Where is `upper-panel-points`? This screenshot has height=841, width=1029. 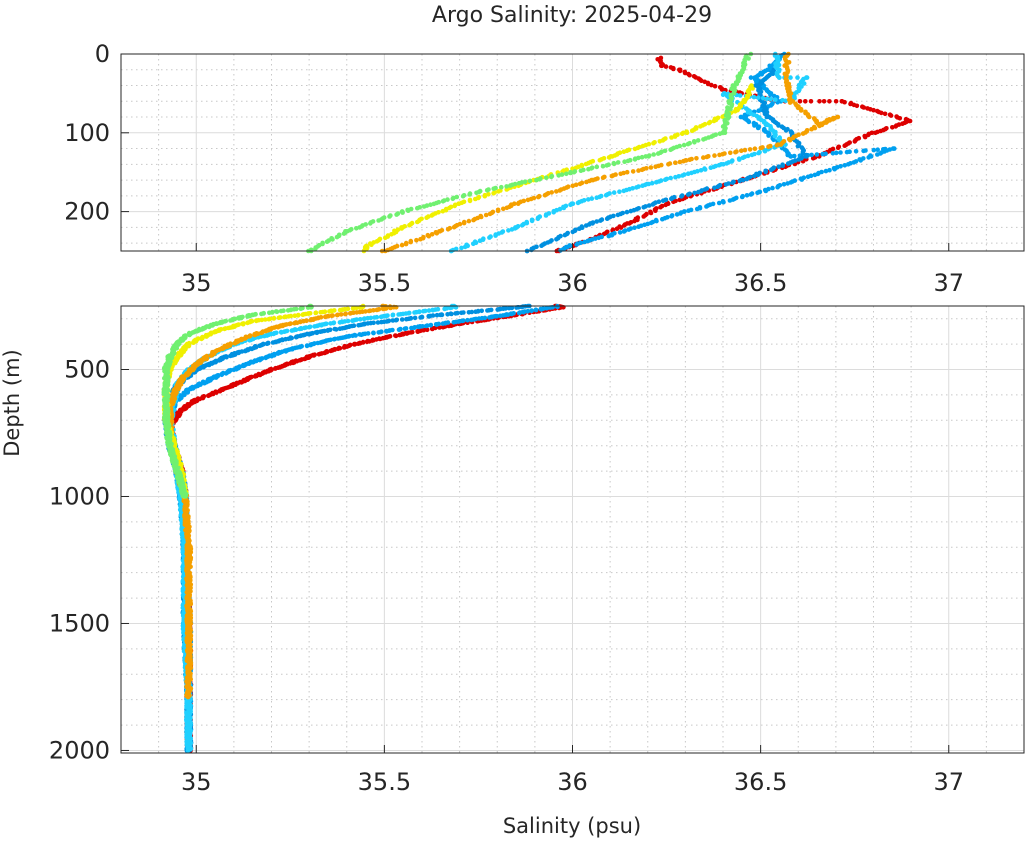 upper-panel-points is located at coordinates (609, 152).